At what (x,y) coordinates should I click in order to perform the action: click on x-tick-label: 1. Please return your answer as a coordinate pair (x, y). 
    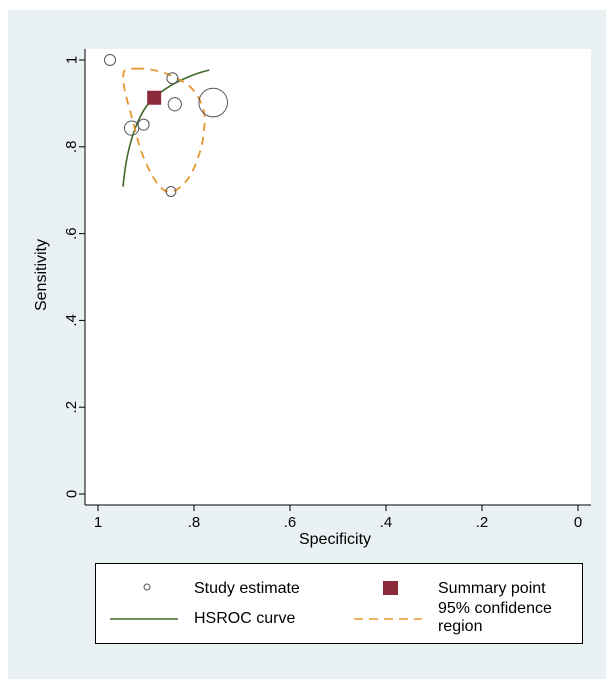
    Looking at the image, I should click on (98, 522).